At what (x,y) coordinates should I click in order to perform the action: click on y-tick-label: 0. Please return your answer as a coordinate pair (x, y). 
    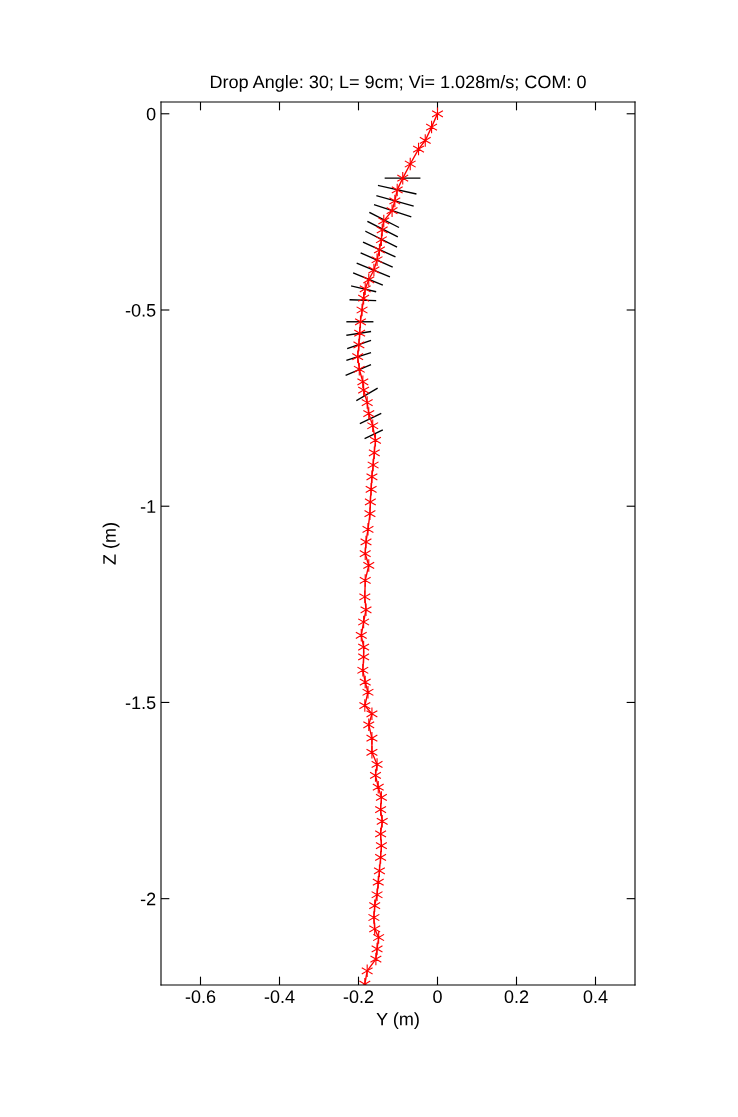
    Looking at the image, I should click on (151, 114).